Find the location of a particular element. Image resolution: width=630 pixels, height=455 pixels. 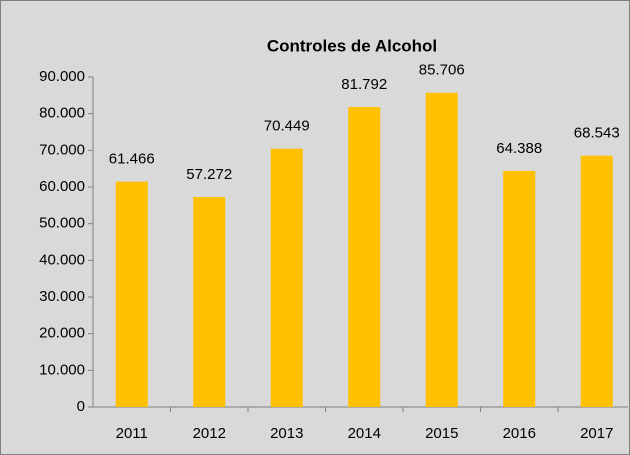

y-tick-label: 60.000 is located at coordinates (62, 186).